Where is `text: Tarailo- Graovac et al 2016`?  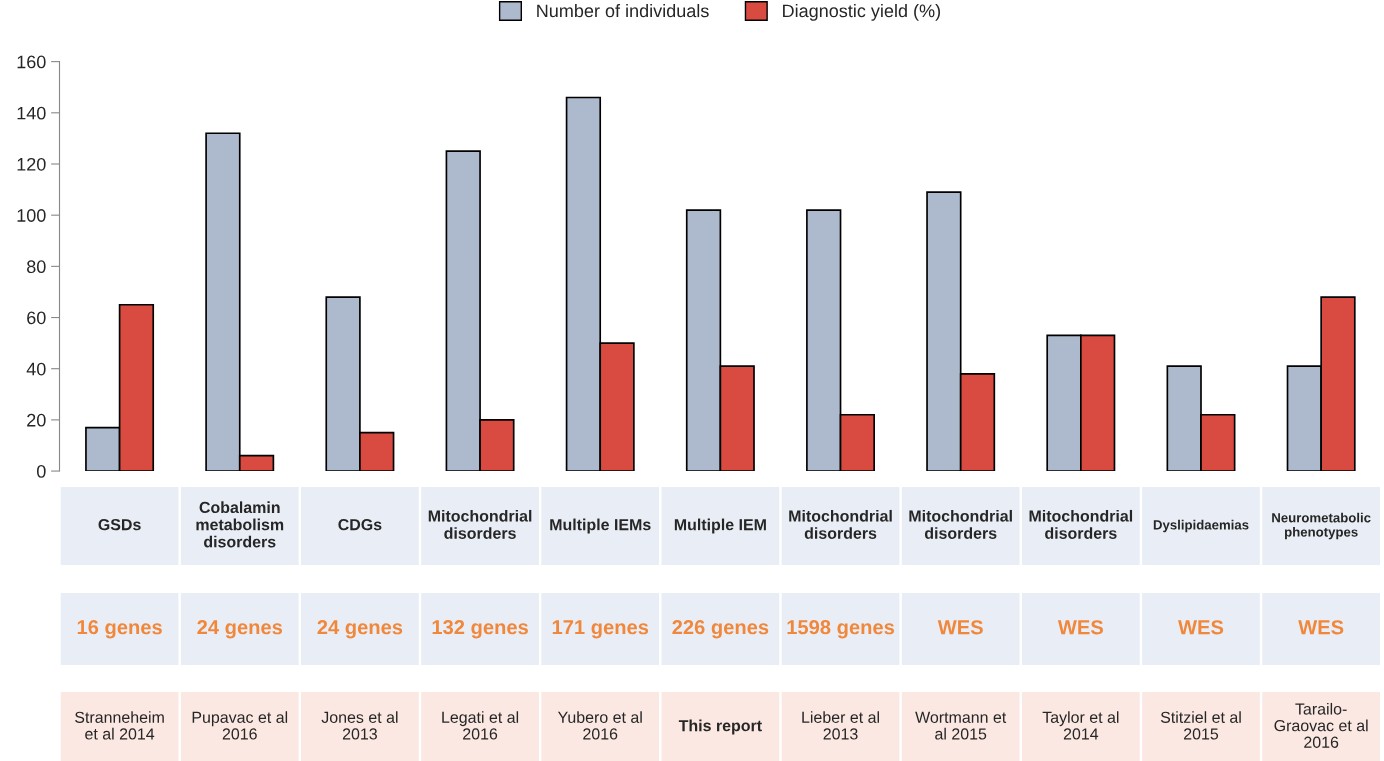 text: Tarailo- Graovac et al 2016 is located at coordinates (1321, 725).